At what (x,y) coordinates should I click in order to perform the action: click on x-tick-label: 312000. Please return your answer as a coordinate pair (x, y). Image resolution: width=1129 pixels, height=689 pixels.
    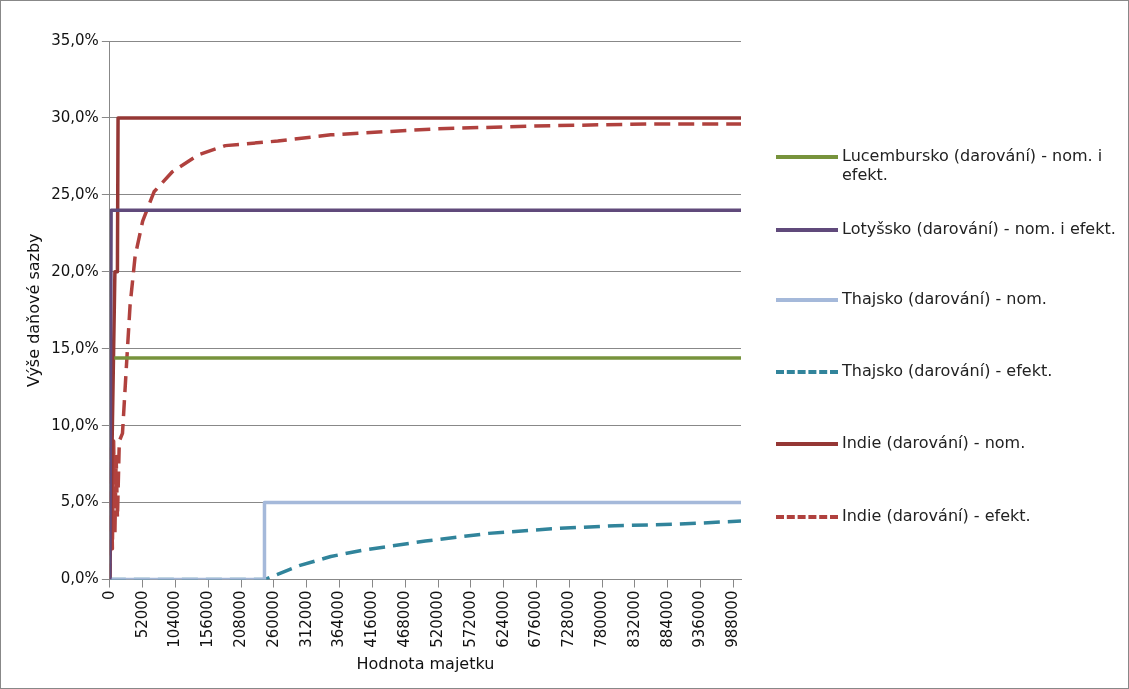
    Looking at the image, I should click on (305, 619).